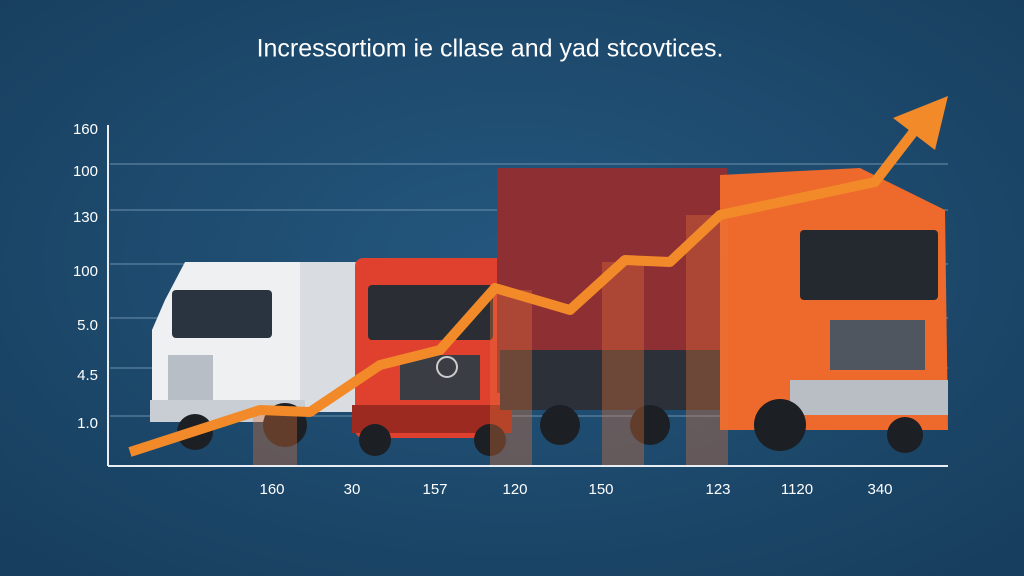 Image resolution: width=1024 pixels, height=576 pixels. Describe the element at coordinates (600, 489) in the screenshot. I see `x-label: 150` at that location.